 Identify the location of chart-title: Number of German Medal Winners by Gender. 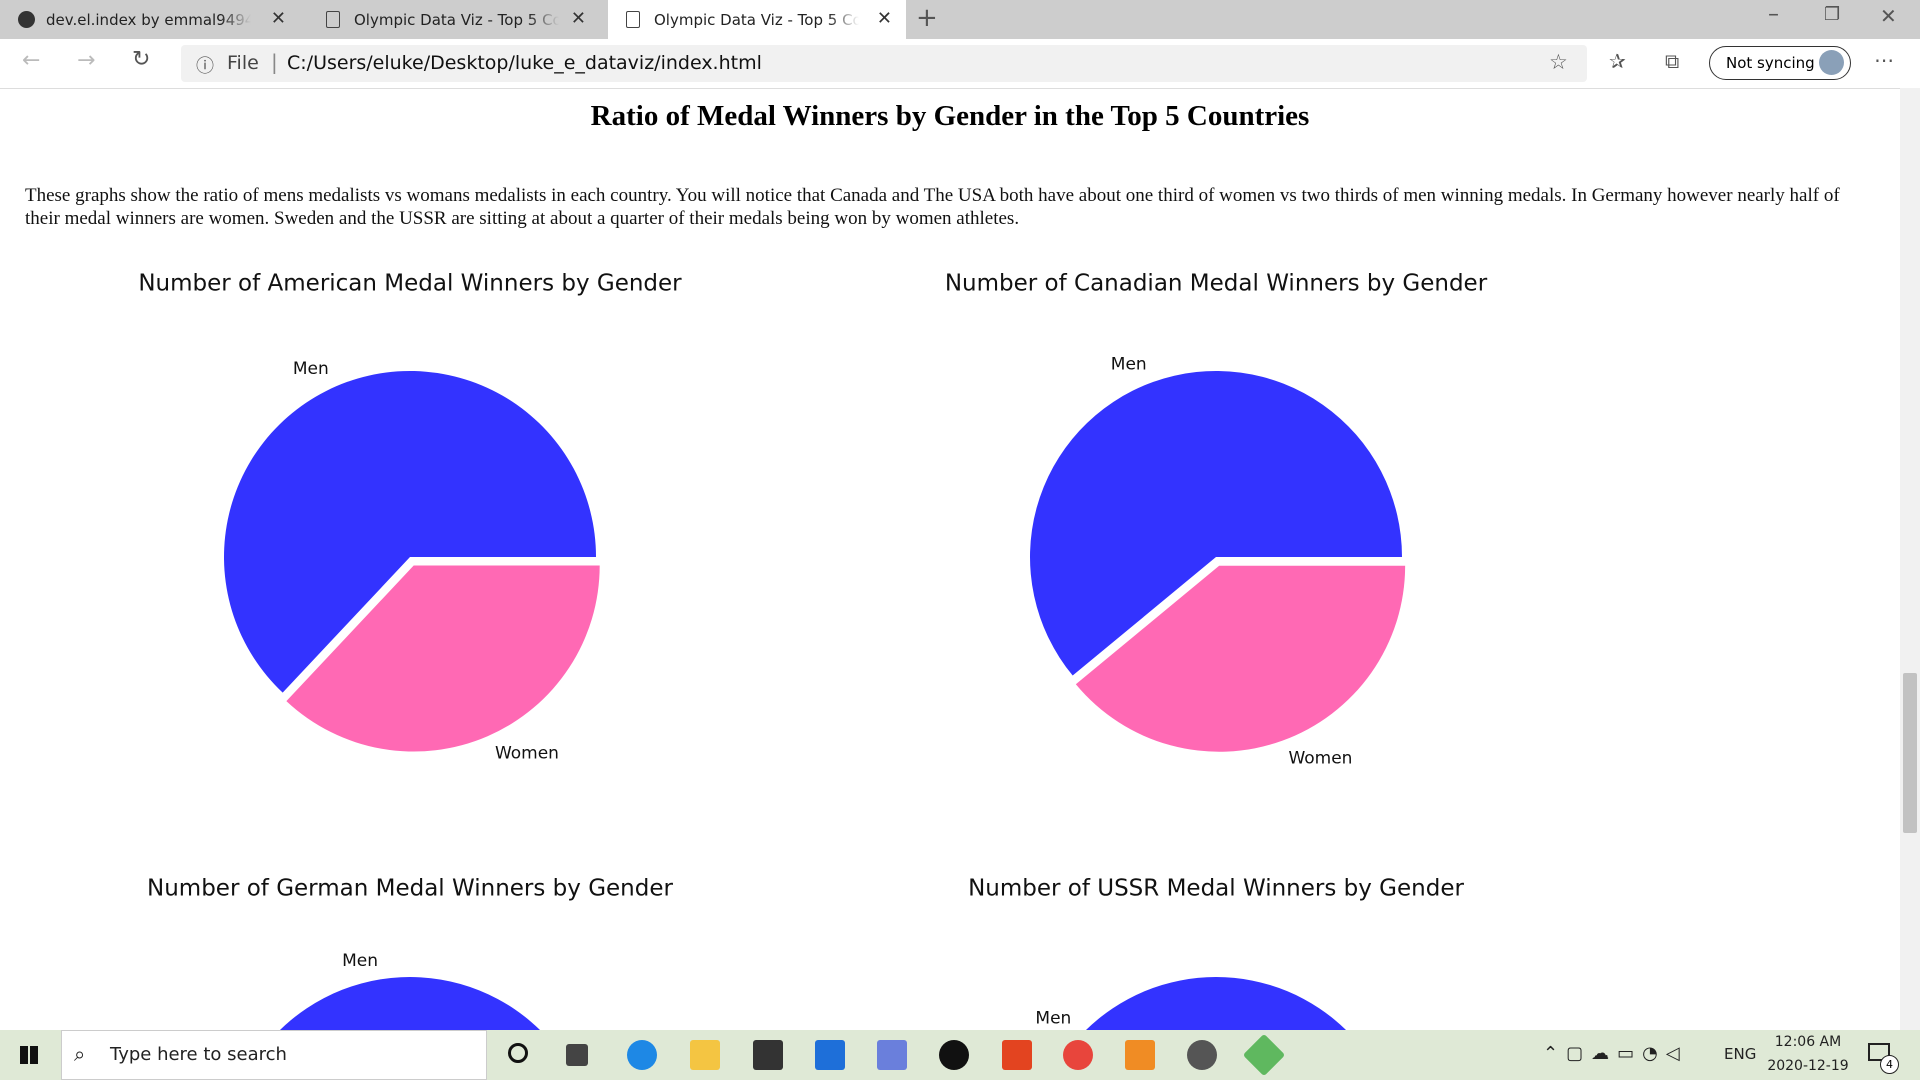
(410, 889).